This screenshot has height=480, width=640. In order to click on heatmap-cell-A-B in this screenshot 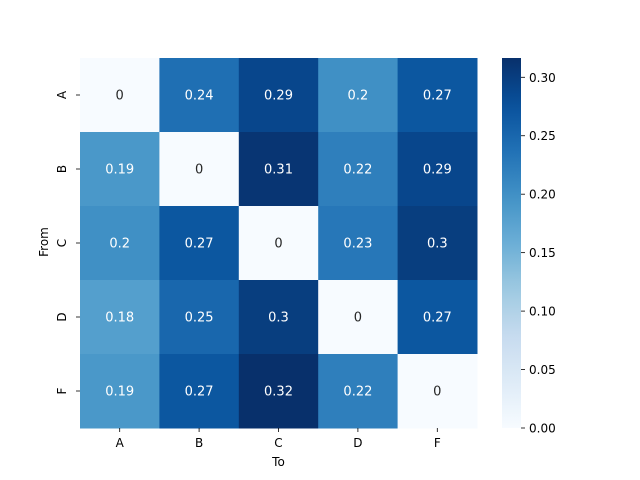, I will do `click(199, 95)`.